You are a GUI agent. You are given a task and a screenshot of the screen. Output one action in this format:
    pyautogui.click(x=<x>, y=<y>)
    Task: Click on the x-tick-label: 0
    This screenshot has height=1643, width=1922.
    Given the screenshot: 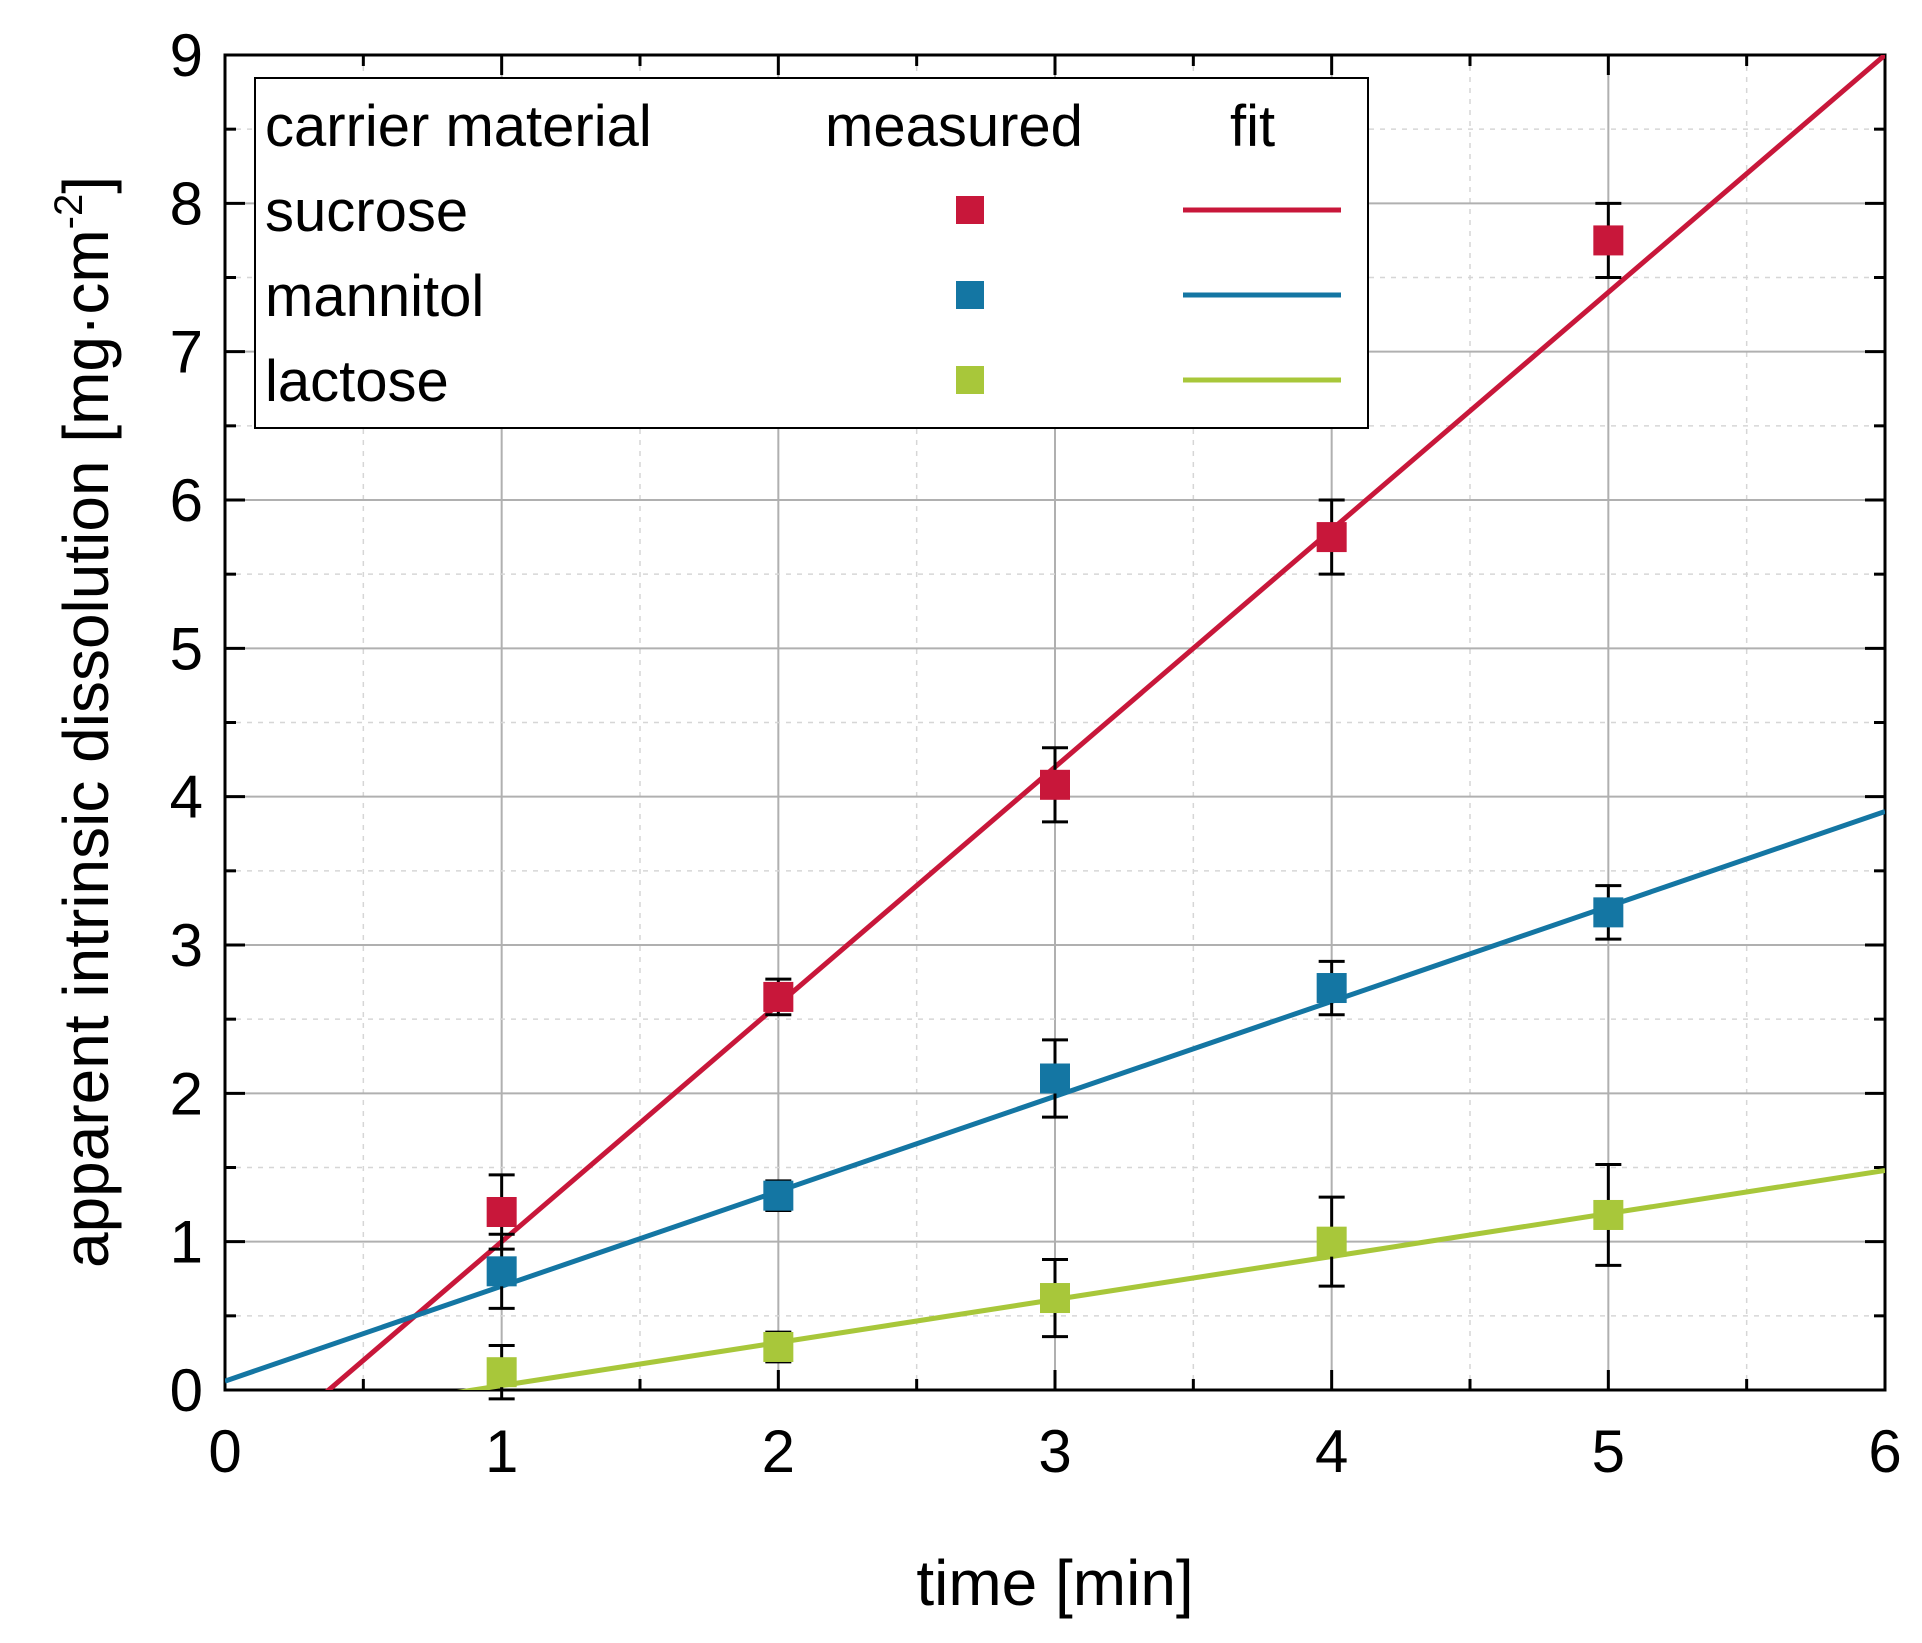 What is the action you would take?
    pyautogui.click(x=224, y=1451)
    